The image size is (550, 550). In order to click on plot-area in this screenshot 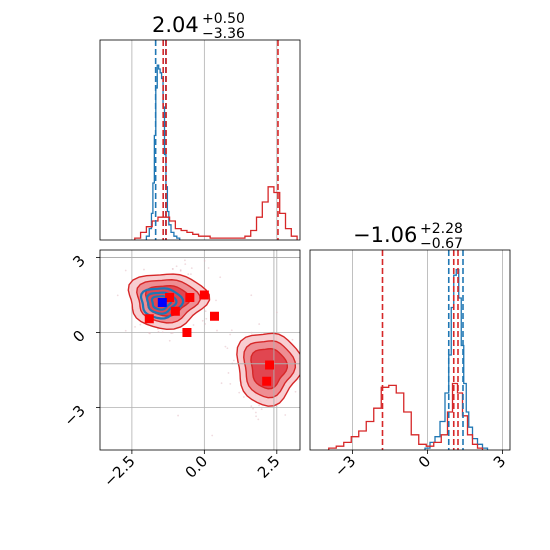, I will do `click(207, 348)`.